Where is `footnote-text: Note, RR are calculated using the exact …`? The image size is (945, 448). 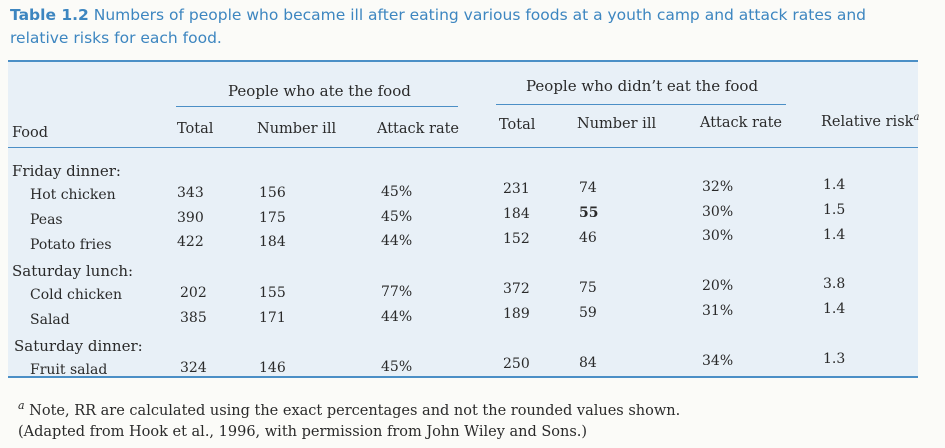 footnote-text: Note, RR are calculated using the exact … is located at coordinates (352, 410).